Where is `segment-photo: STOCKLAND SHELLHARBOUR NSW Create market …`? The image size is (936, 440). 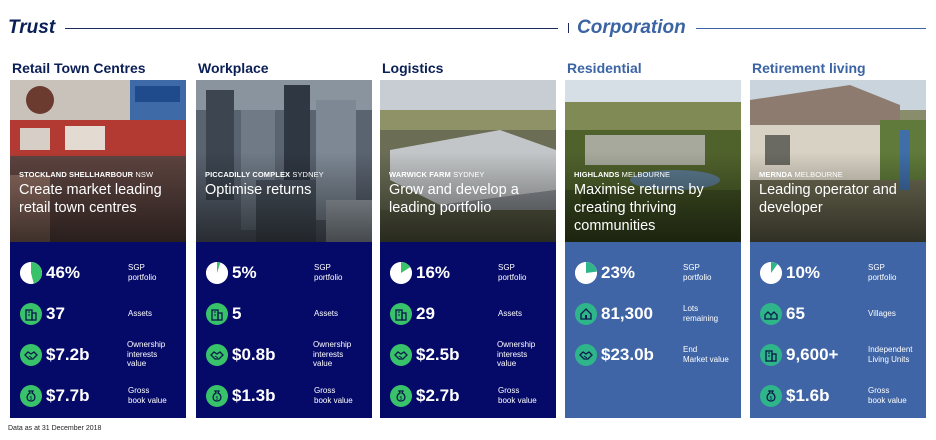
segment-photo: STOCKLAND SHELLHARBOUR NSW Create market … is located at coordinates (98, 161).